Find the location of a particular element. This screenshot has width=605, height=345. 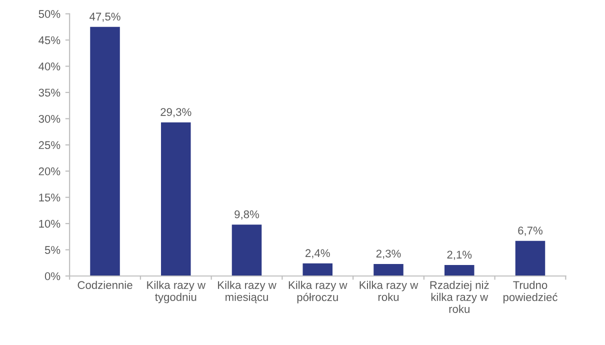

x-tick-label: Kilka razy w roku is located at coordinates (389, 290).